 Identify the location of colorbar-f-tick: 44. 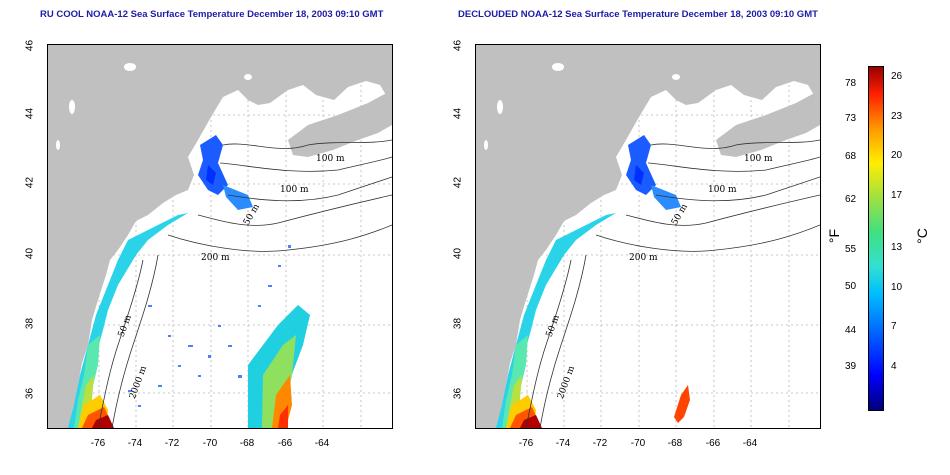
(851, 330).